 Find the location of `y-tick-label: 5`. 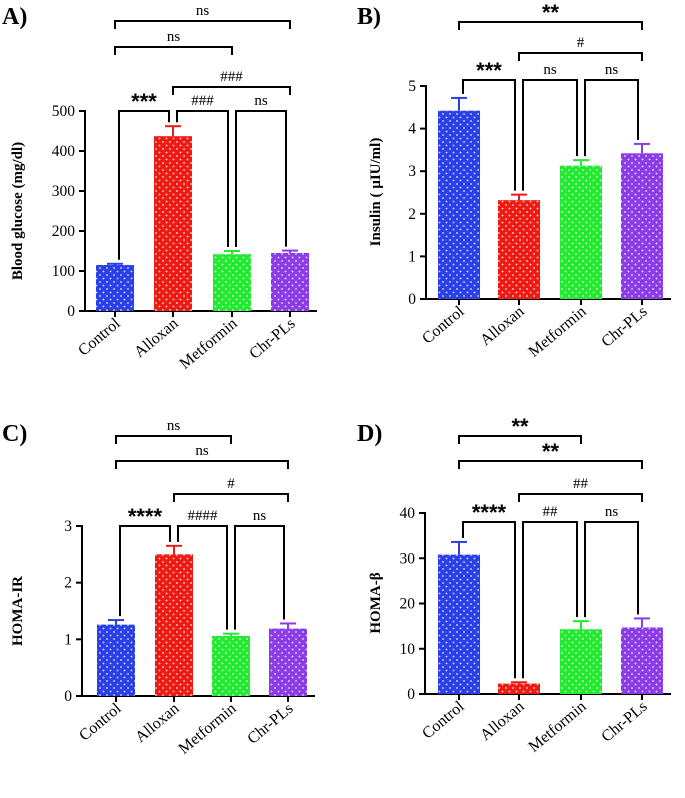

y-tick-label: 5 is located at coordinates (412, 86).